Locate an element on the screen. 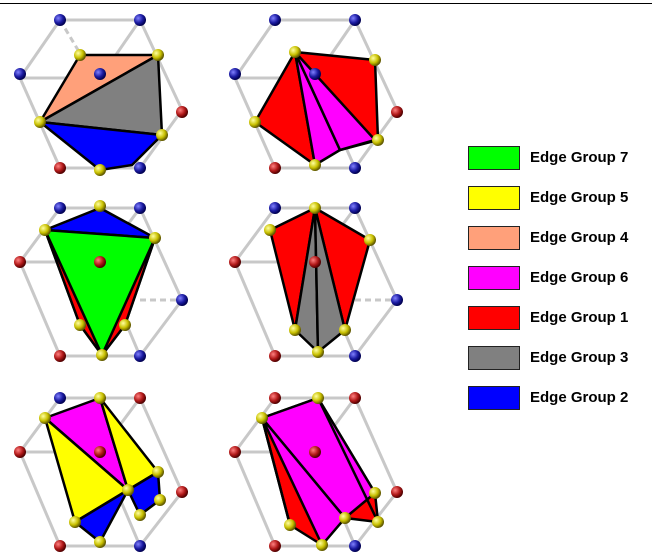 The height and width of the screenshot is (555, 652). panel-middle-left-vertices is located at coordinates (101, 281).